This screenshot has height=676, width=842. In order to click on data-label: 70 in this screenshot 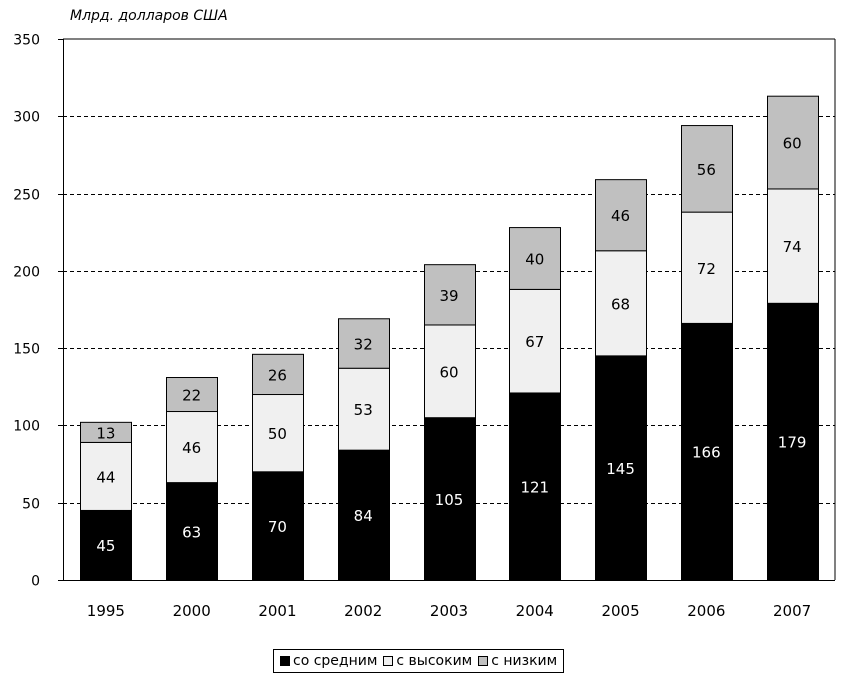, I will do `click(277, 527)`.